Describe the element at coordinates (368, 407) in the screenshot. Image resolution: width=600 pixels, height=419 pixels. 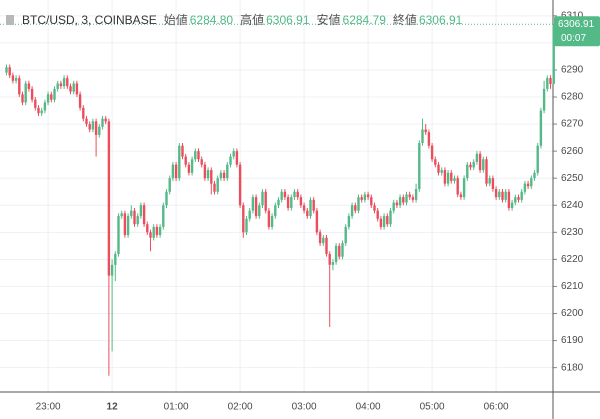
I see `x-tick-label: 04:00` at that location.